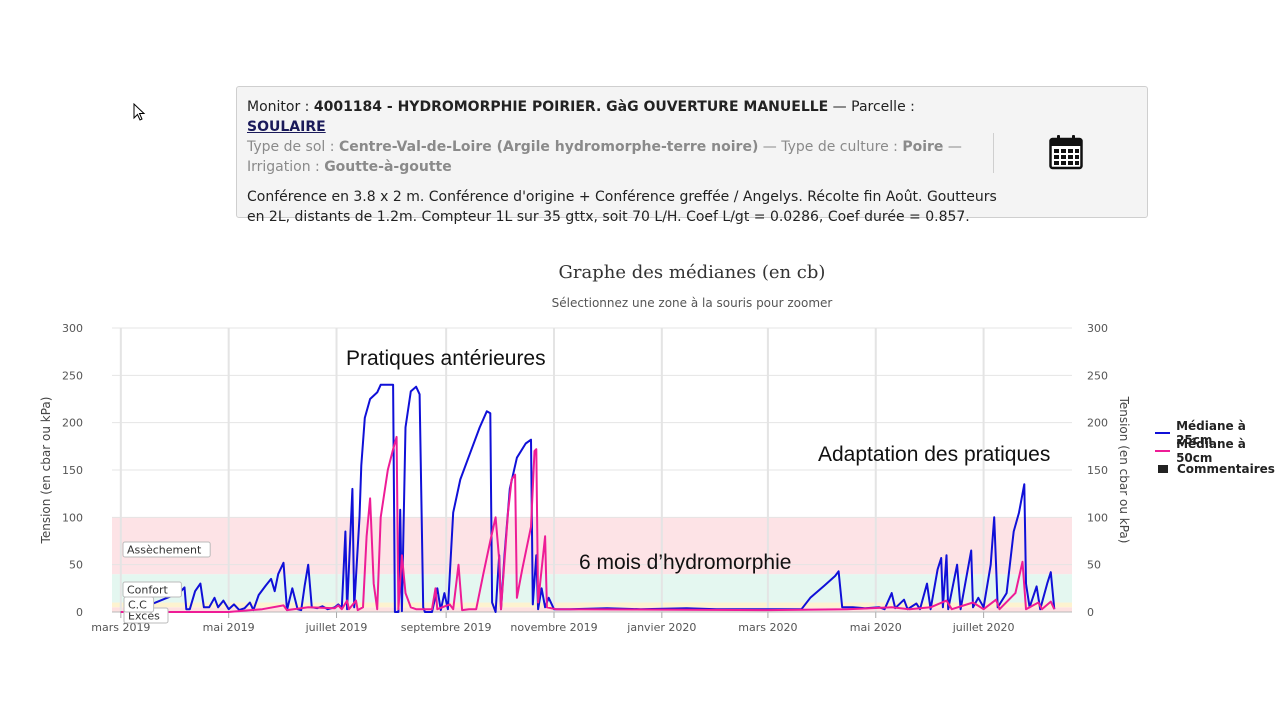 This screenshot has height=720, width=1280. I want to click on y-tick-label-right: 150, so click(1097, 470).